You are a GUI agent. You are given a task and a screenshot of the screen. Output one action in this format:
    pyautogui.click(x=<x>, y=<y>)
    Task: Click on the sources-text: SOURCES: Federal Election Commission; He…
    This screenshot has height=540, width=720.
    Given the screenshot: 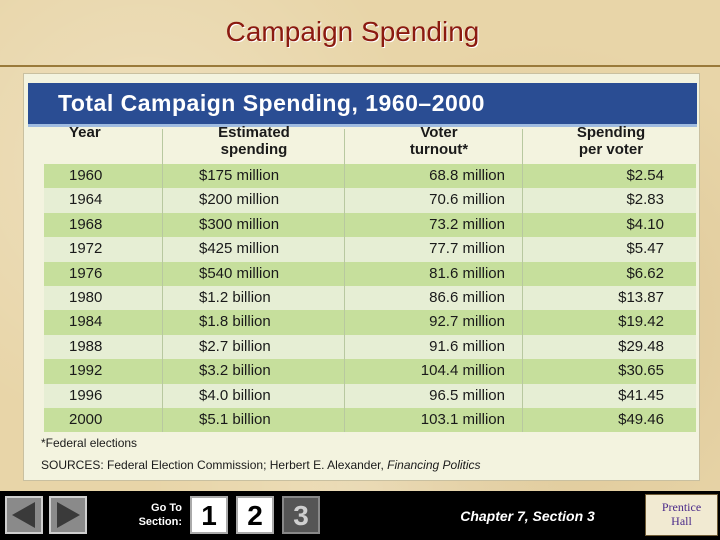 What is the action you would take?
    pyautogui.click(x=212, y=465)
    